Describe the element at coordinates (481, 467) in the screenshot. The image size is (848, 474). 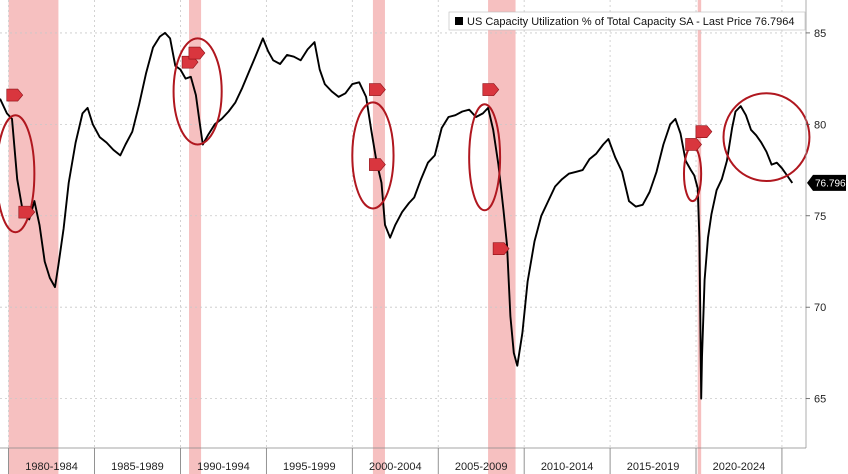
I see `x-tick-label: 2005-2009` at that location.